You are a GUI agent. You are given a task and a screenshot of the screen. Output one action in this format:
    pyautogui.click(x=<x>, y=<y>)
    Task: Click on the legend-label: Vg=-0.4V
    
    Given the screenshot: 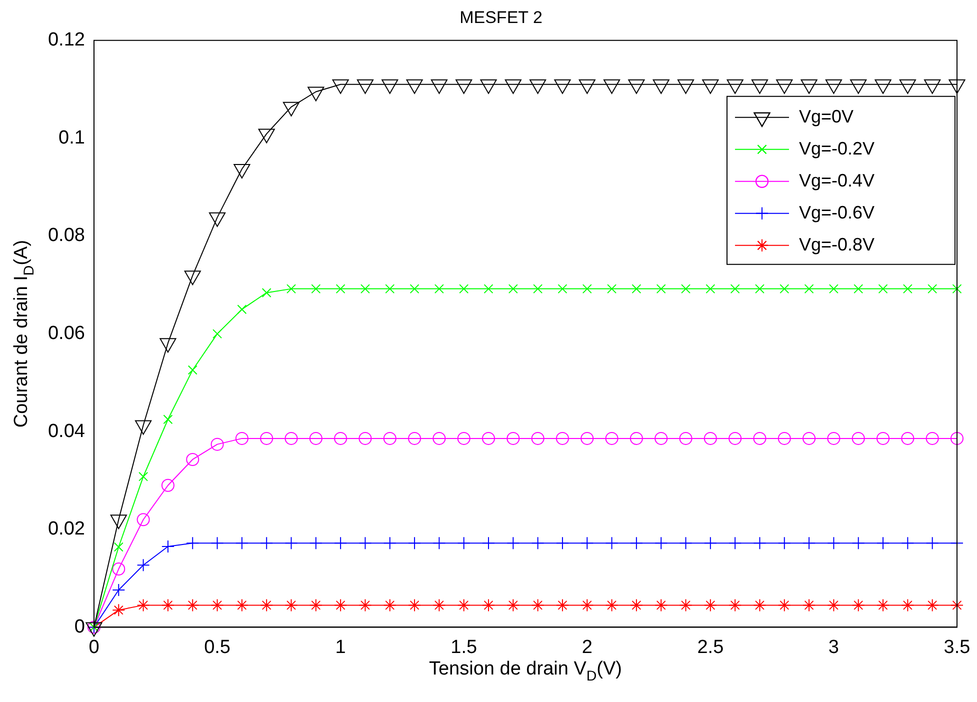 What is the action you would take?
    pyautogui.click(x=837, y=180)
    